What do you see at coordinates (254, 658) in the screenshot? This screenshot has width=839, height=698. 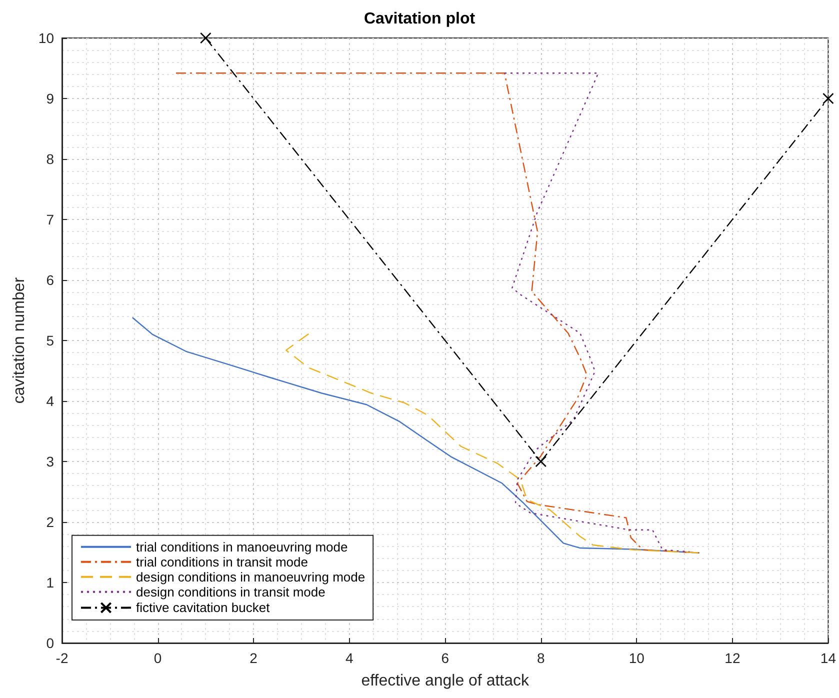 I see `x-tick-label: 2` at bounding box center [254, 658].